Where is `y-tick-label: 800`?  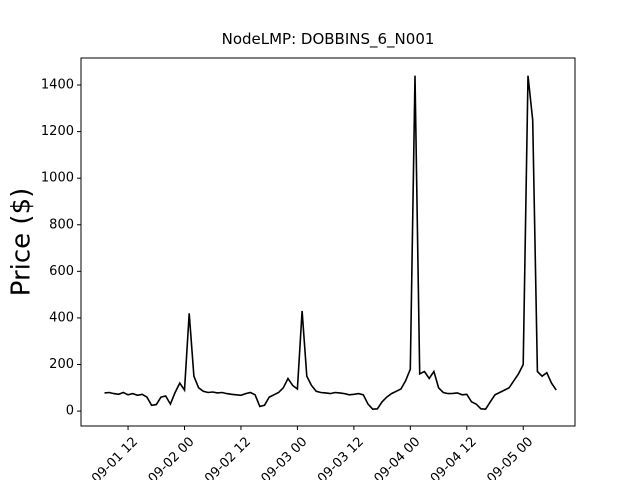 y-tick-label: 800 is located at coordinates (61, 224).